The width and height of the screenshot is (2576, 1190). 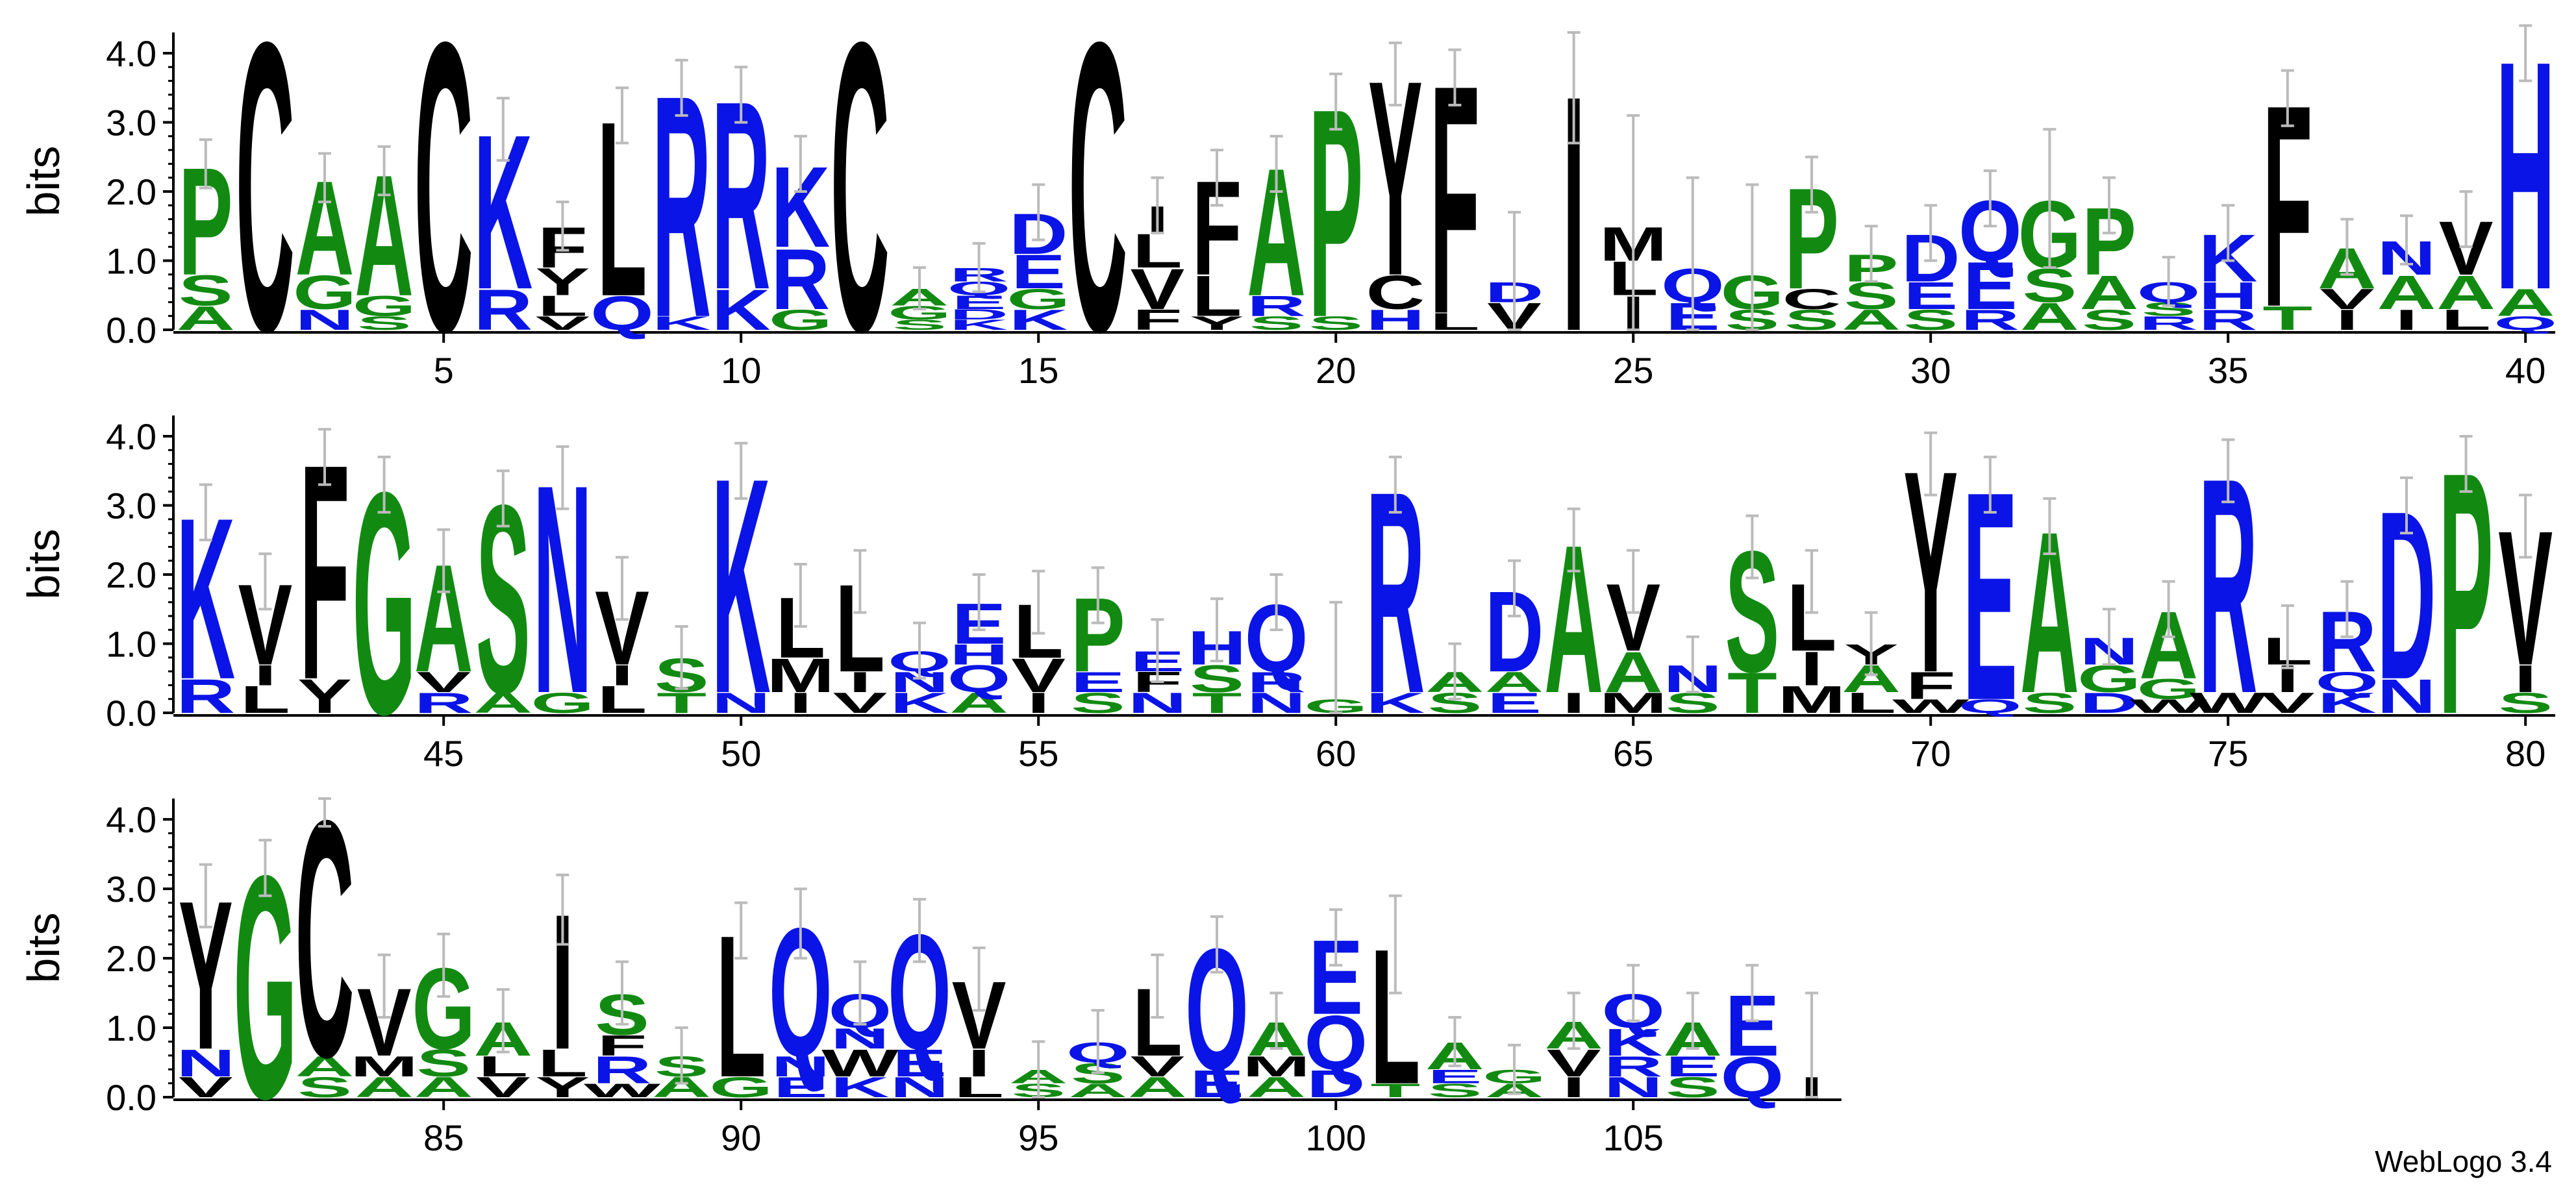 I want to click on residue-T-pos-36: T, so click(x=2287, y=319).